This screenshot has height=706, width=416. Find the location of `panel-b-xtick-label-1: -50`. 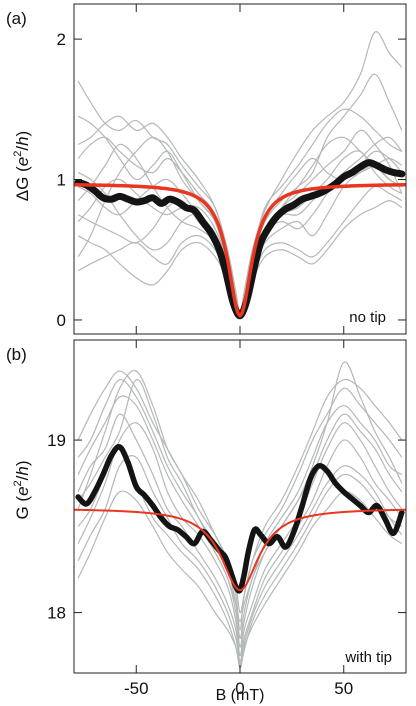

panel-b-xtick-label-1: -50 is located at coordinates (136, 688).